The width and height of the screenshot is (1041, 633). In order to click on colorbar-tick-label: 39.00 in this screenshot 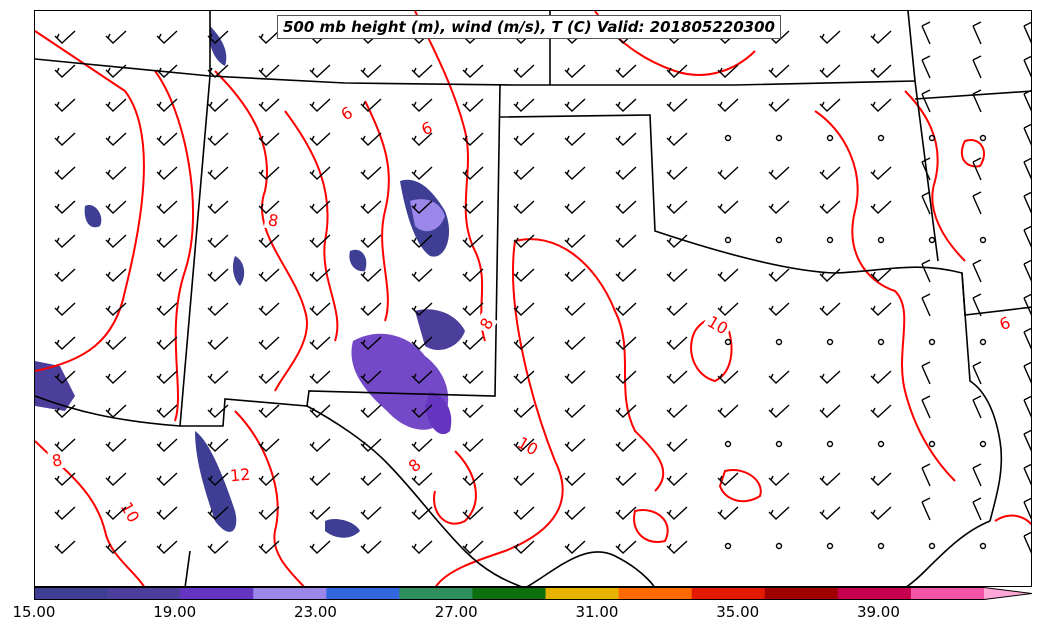, I will do `click(878, 612)`.